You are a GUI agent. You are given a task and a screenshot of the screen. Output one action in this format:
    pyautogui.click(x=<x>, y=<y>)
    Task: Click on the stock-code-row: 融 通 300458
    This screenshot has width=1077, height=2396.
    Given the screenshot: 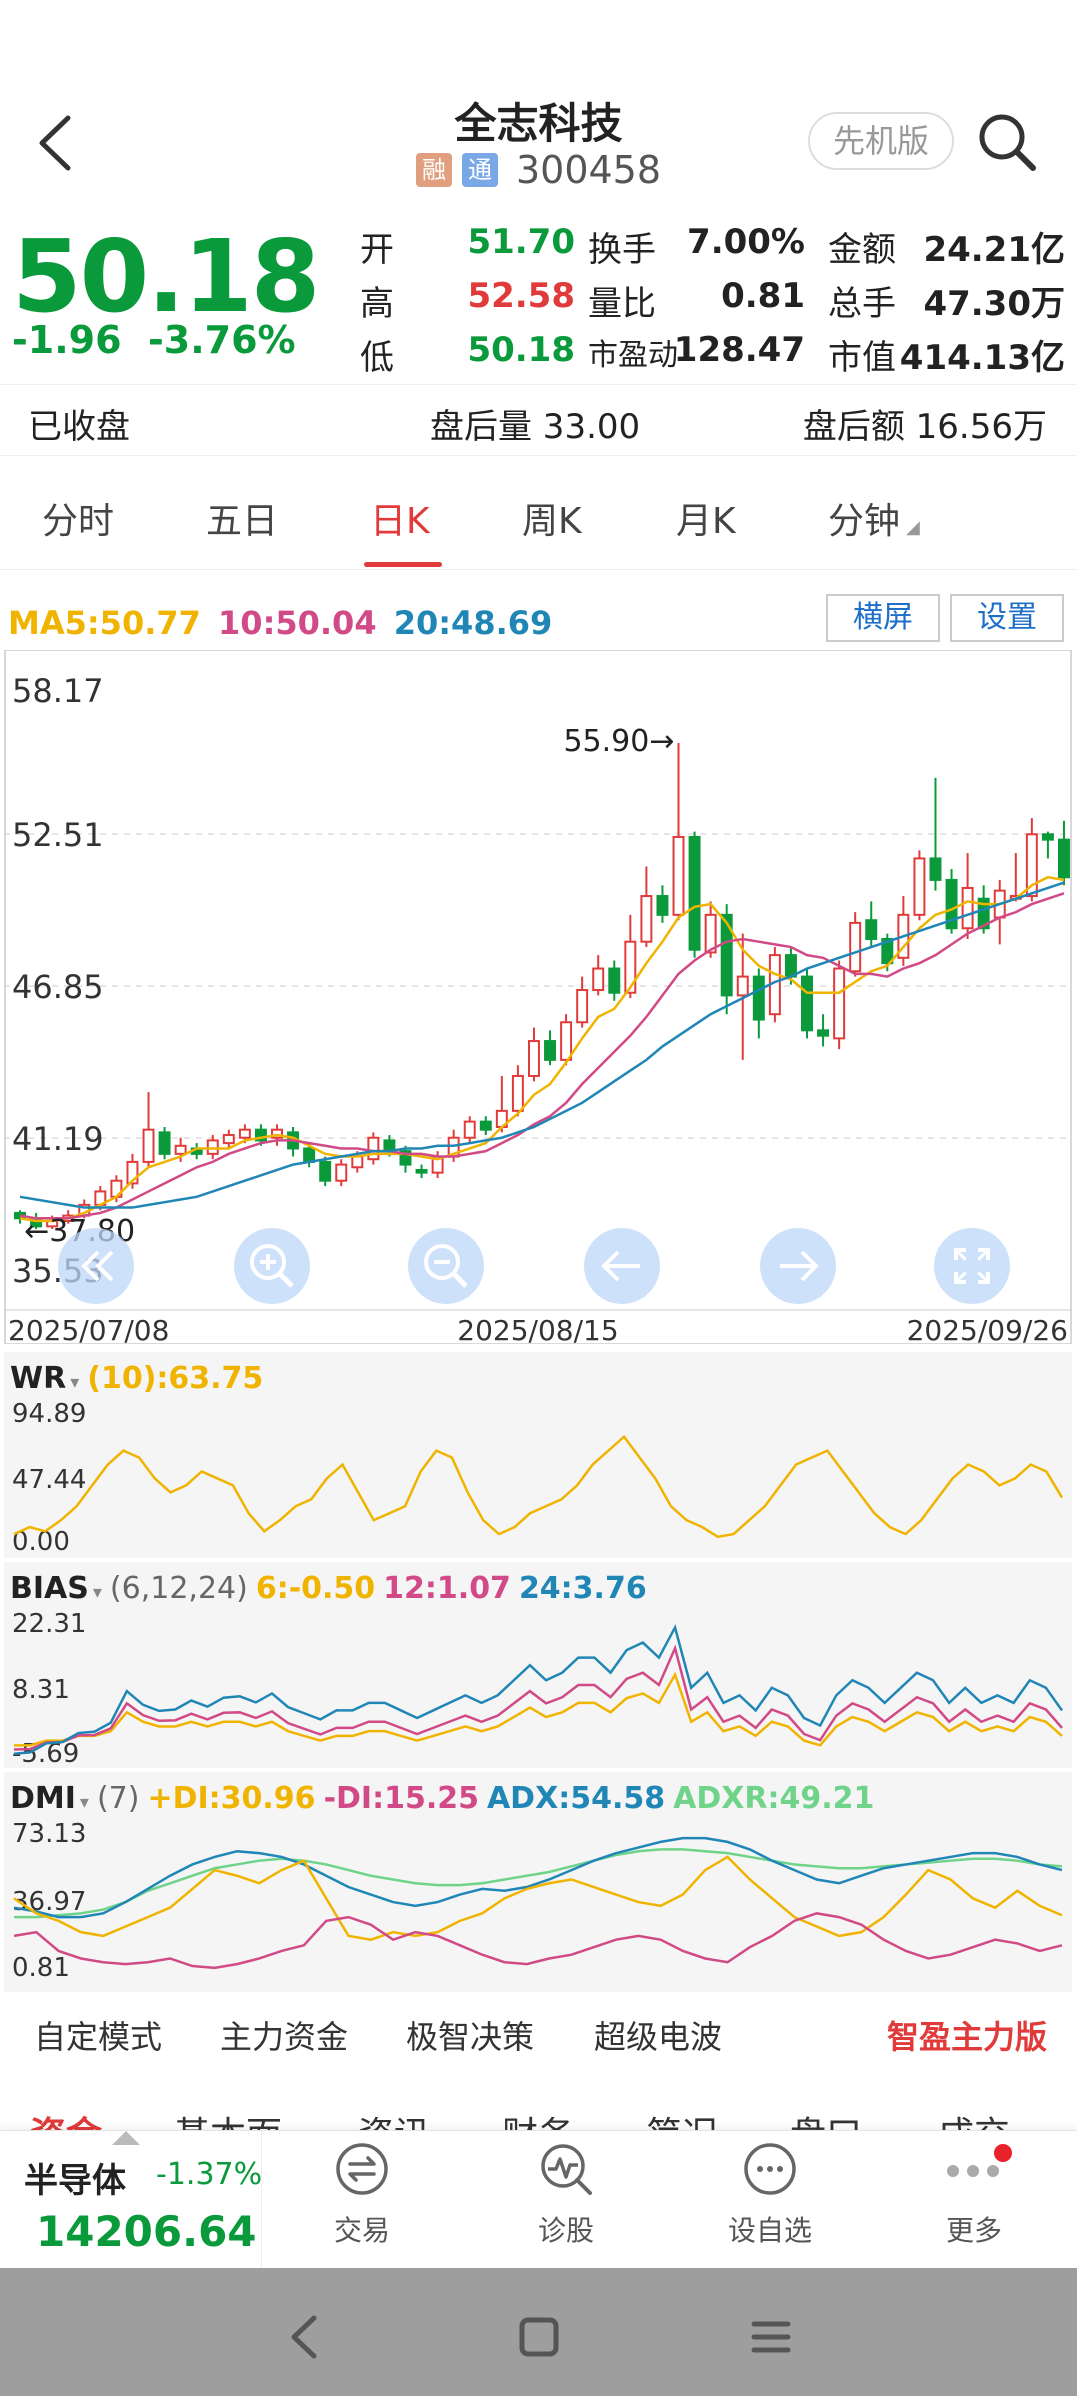 What is the action you would take?
    pyautogui.click(x=538, y=170)
    